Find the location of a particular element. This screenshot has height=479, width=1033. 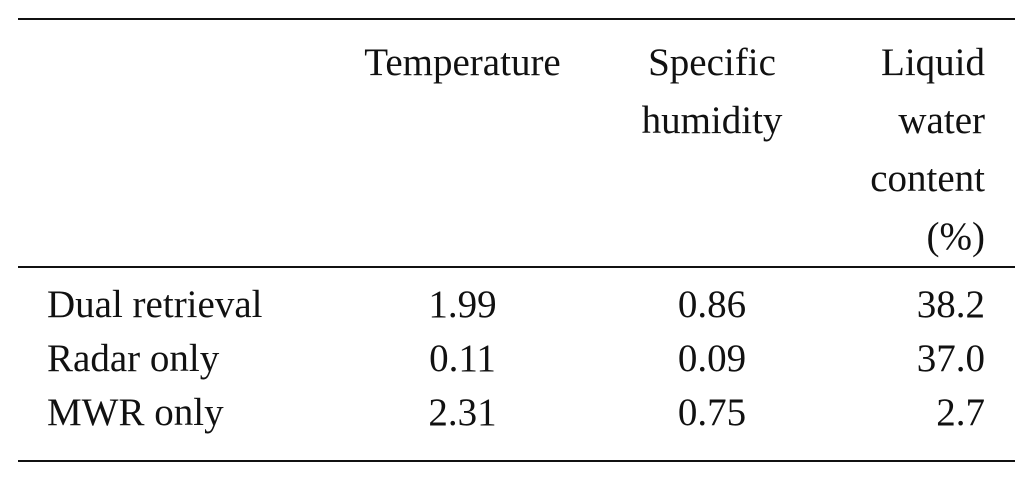

header-temperature: Temperature is located at coordinates (462, 63).